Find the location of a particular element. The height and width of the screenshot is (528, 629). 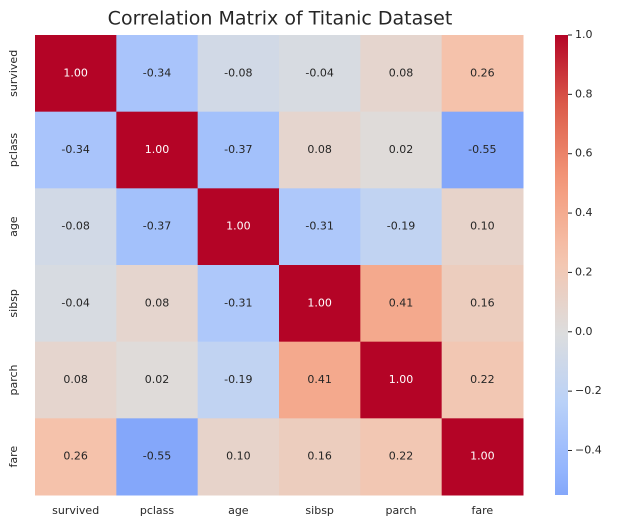

x-tick-label: age is located at coordinates (238, 510).